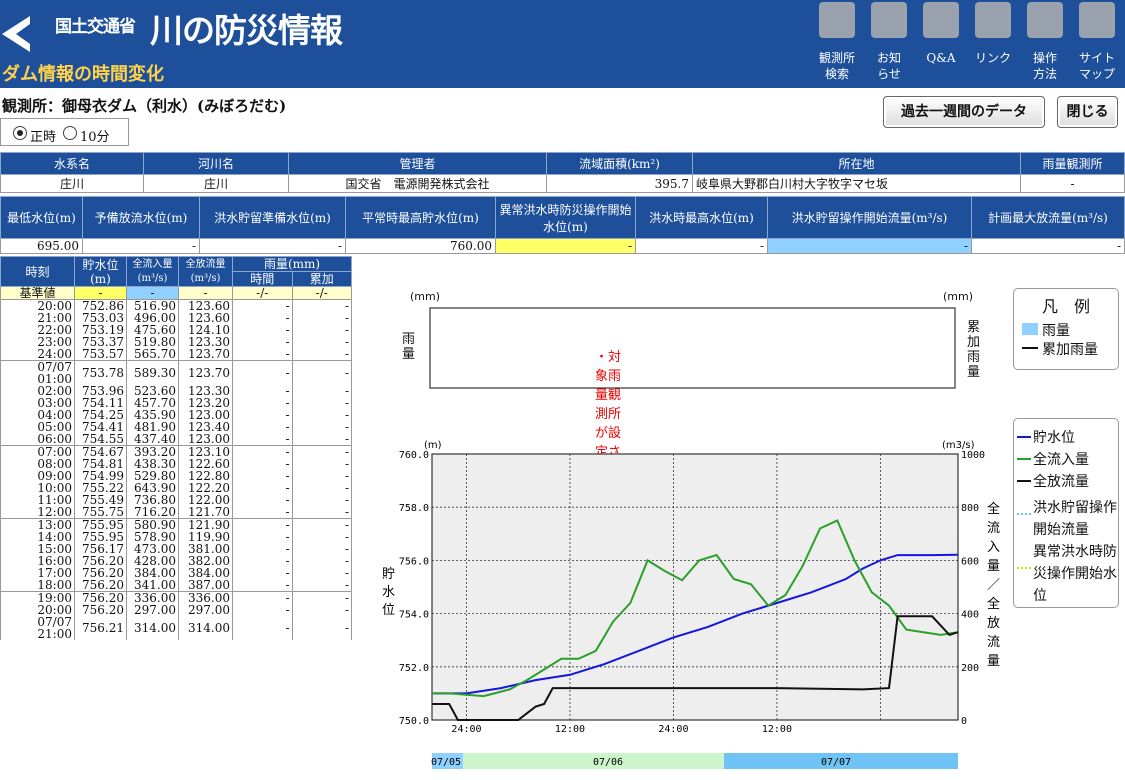  I want to click on table-row: 06:00 754.55 437.40 123.00- -, so click(176, 439).